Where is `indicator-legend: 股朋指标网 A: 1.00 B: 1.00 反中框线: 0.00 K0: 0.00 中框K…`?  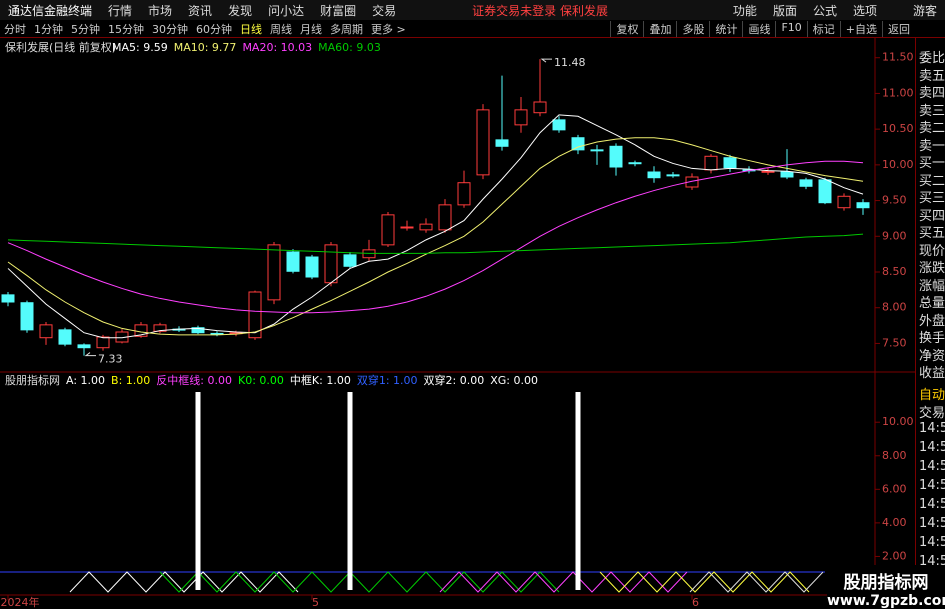
indicator-legend: 股朋指标网 A: 1.00 B: 1.00 反中框线: 0.00 K0: 0.00 中框K… is located at coordinates (271, 380).